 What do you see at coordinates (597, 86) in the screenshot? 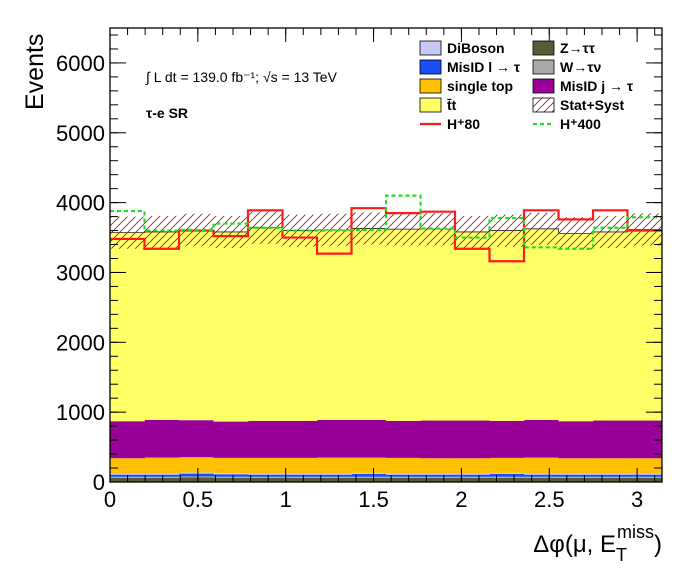
I see `legend-entry-5-label: MisID j → τ` at bounding box center [597, 86].